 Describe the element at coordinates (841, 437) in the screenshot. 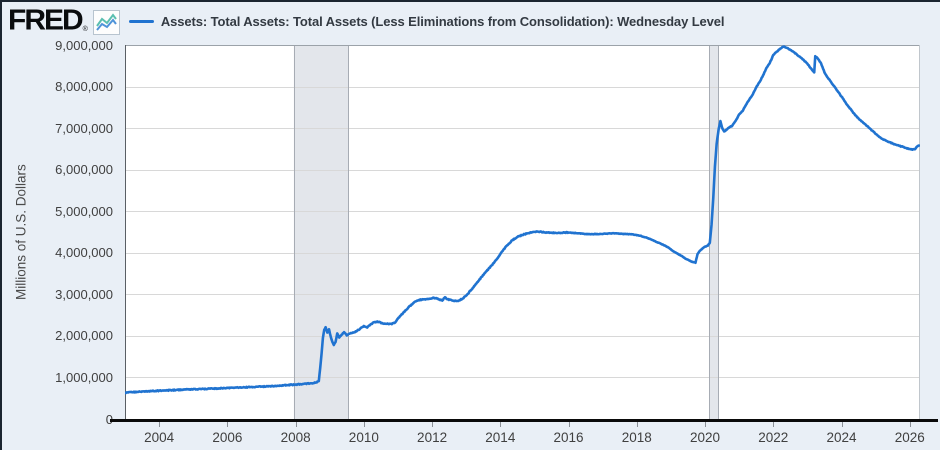

I see `x-tick-label: 2024` at that location.